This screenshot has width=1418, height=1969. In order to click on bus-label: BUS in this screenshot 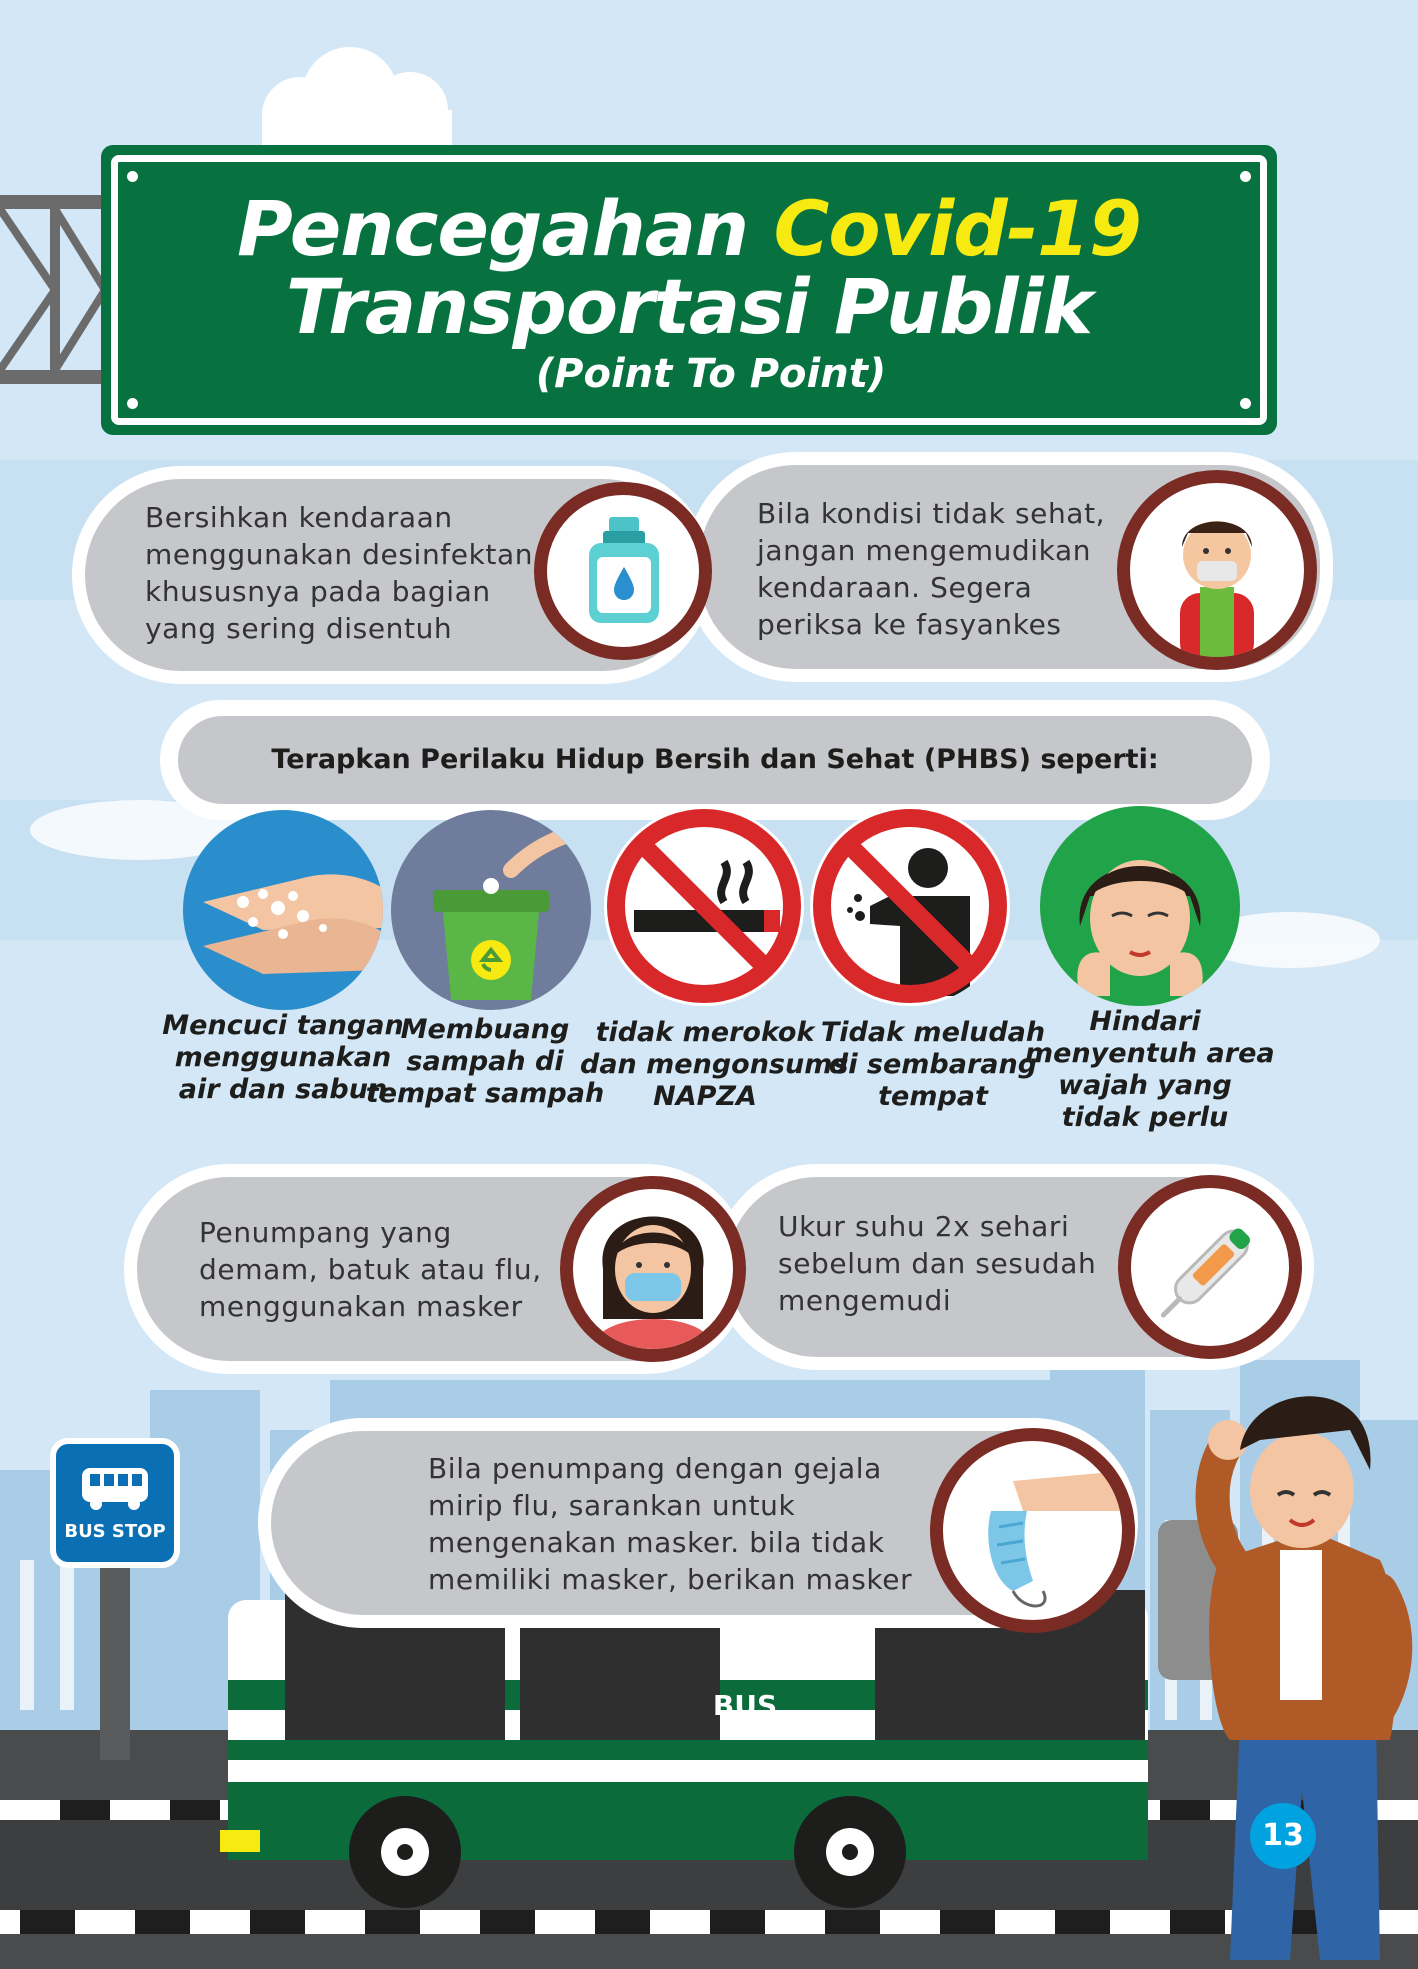, I will do `click(745, 1705)`.